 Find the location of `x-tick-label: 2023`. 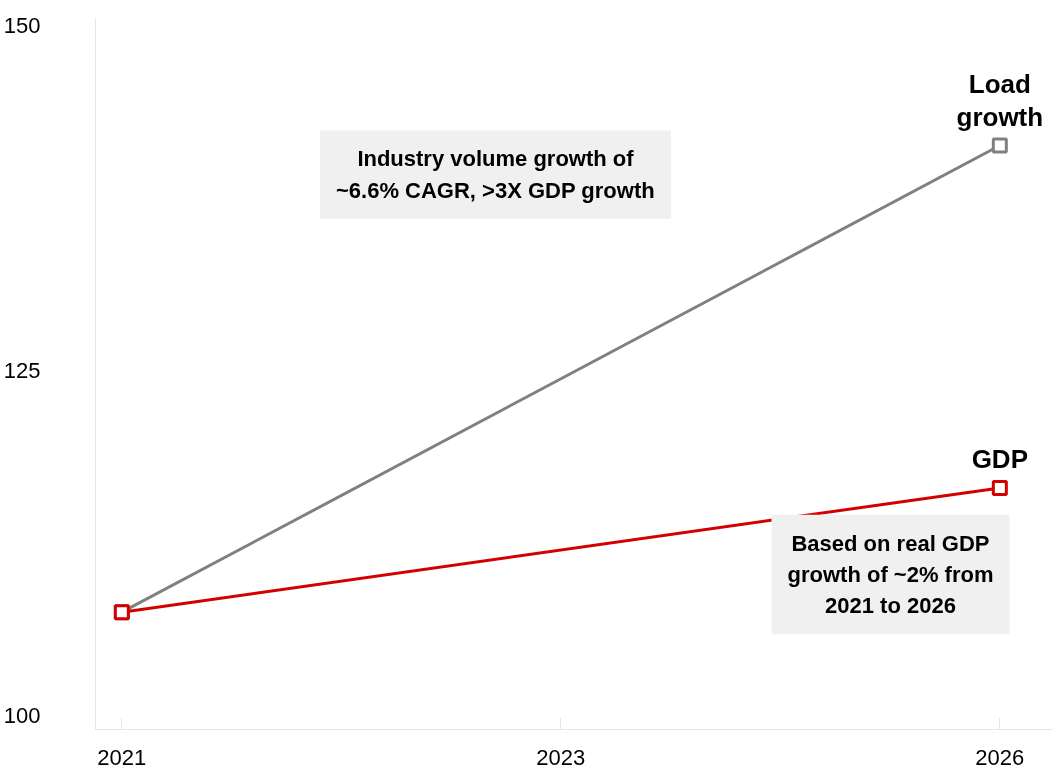

x-tick-label: 2023 is located at coordinates (561, 755).